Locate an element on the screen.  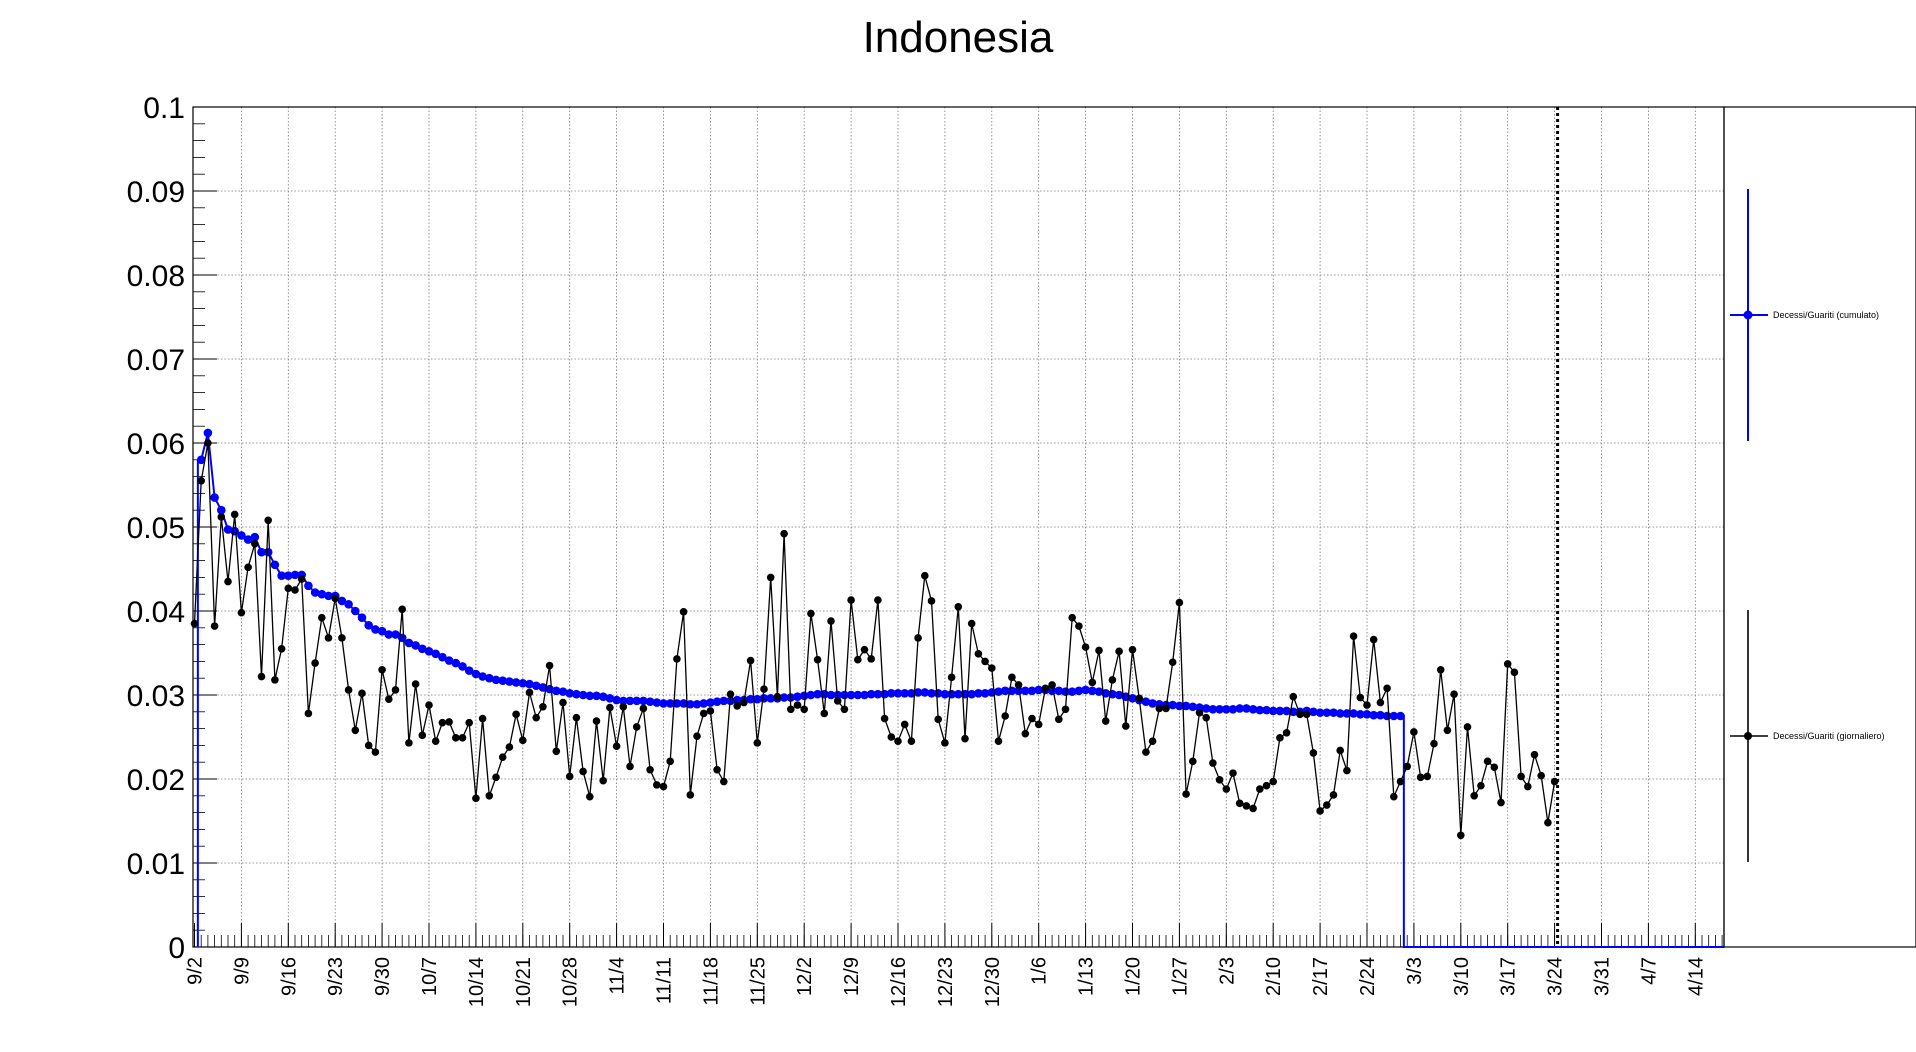
x-tick-label: 1/20 is located at coordinates (1134, 976).